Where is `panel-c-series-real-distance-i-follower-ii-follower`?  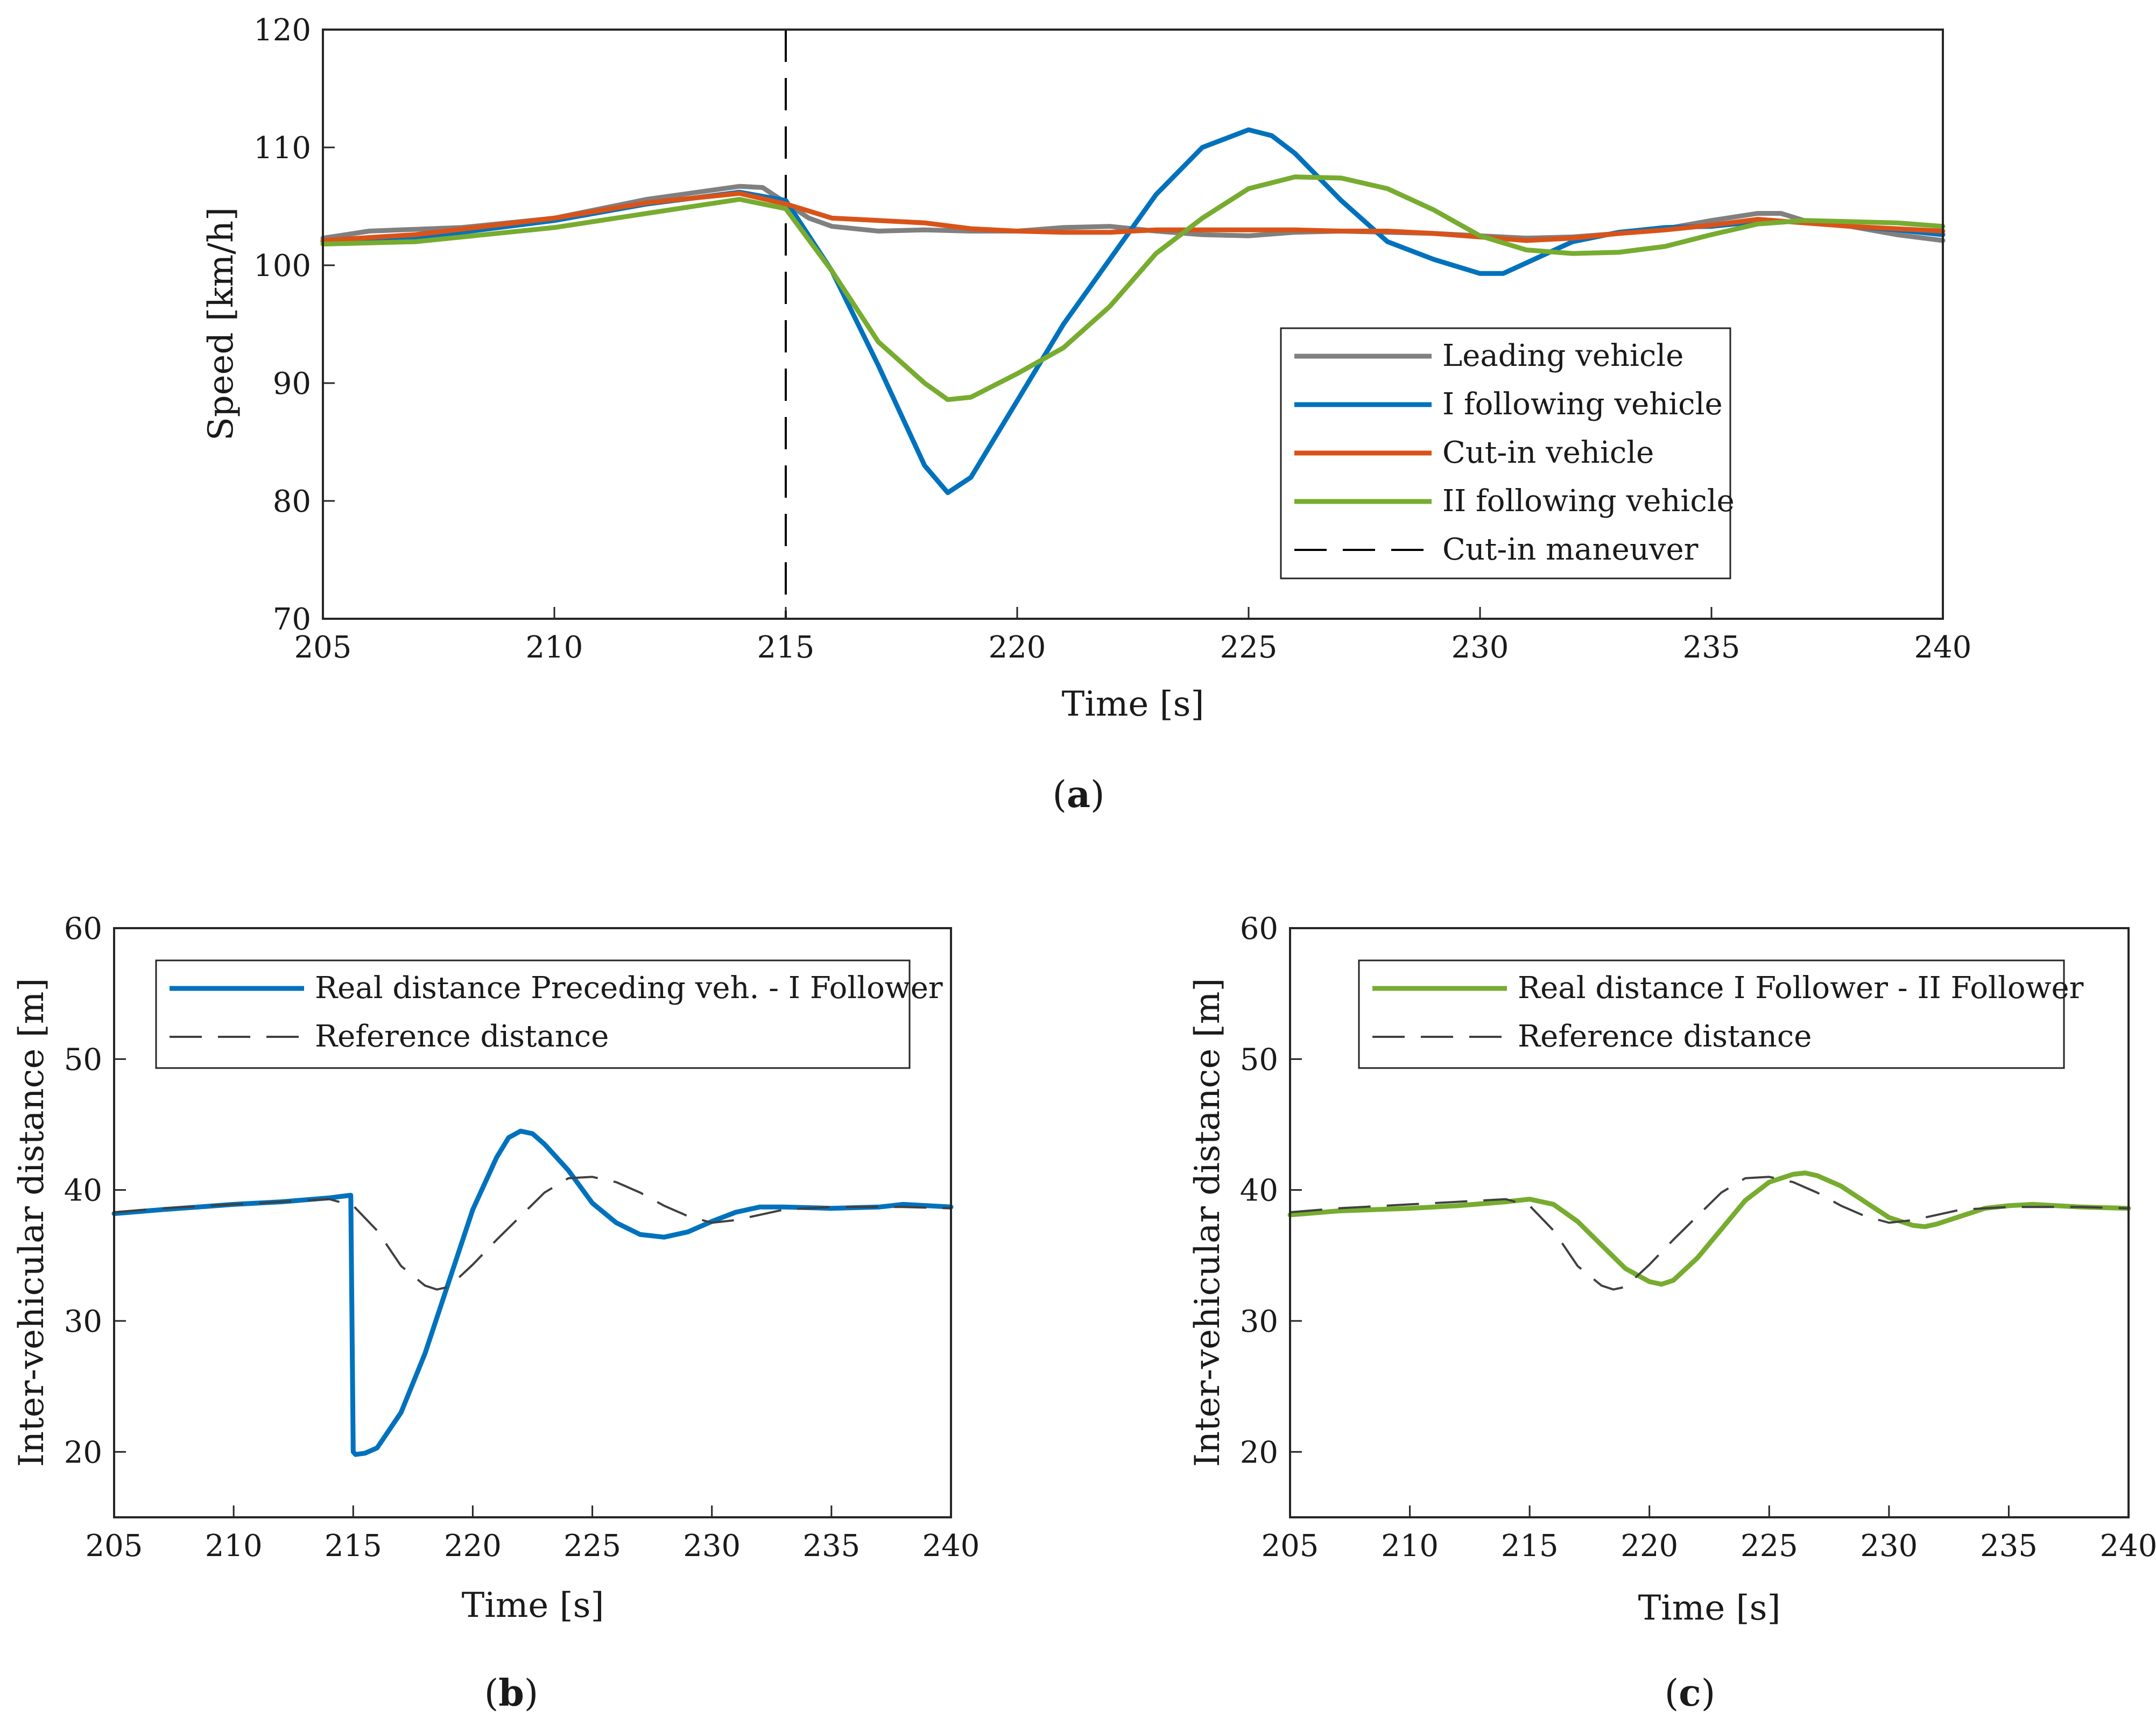
panel-c-series-real-distance-i-follower-ii-follower is located at coordinates (1709, 1228).